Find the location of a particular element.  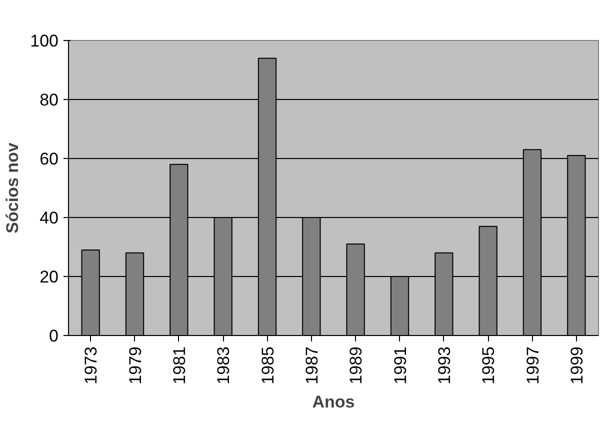

y-tick-label: 60 is located at coordinates (49, 159).